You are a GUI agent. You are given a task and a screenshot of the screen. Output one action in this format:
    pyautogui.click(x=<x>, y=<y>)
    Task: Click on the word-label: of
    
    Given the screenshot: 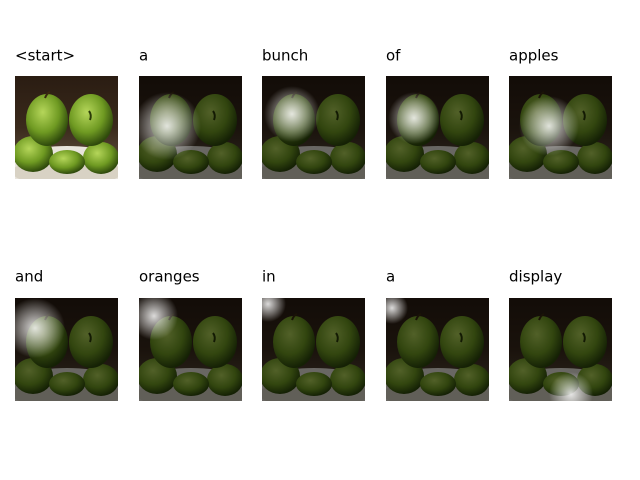 What is the action you would take?
    pyautogui.click(x=393, y=56)
    